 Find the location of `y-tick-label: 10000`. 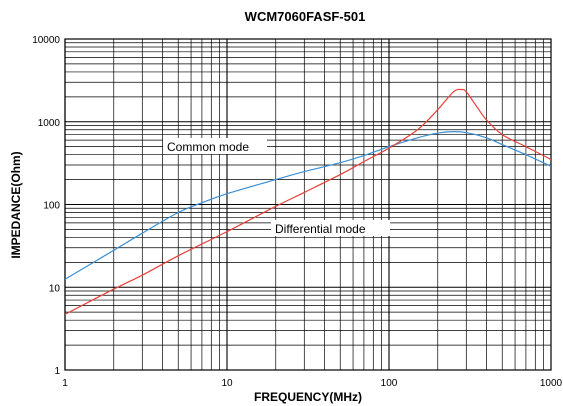

y-tick-label: 10000 is located at coordinates (46, 40).